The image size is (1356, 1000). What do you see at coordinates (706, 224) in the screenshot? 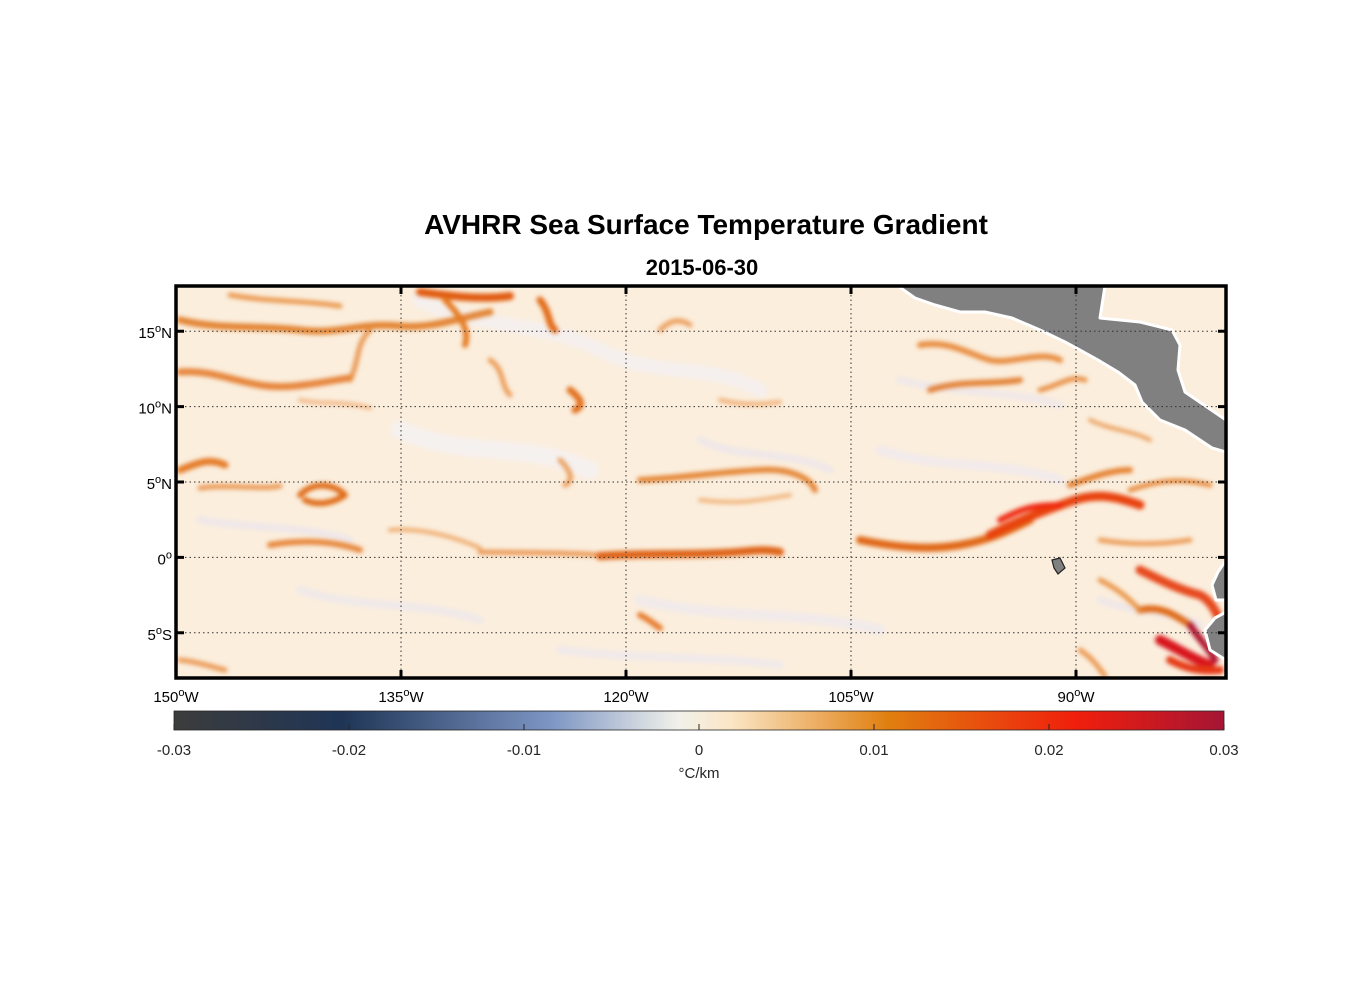
I see `map-title: AVHRR Sea Surface Temperature Gradient` at bounding box center [706, 224].